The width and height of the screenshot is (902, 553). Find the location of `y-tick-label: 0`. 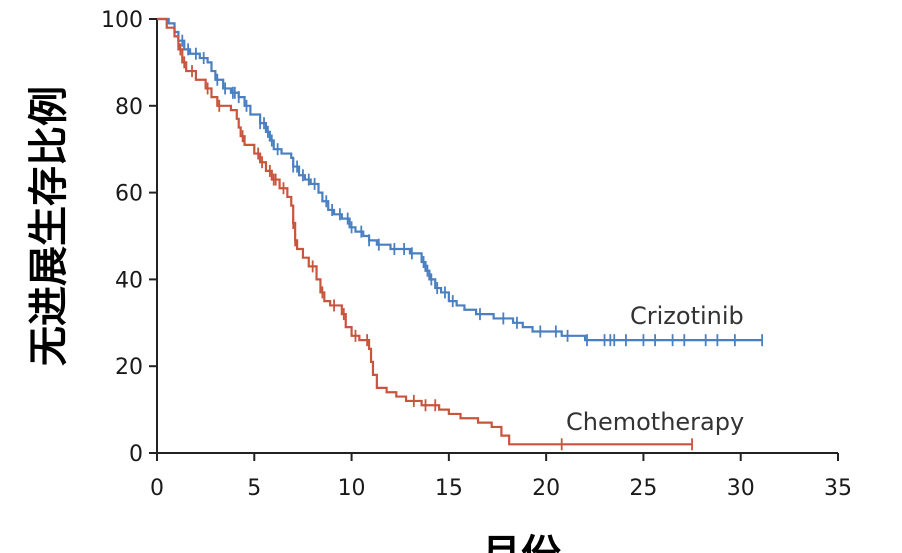

y-tick-label: 0 is located at coordinates (136, 454).